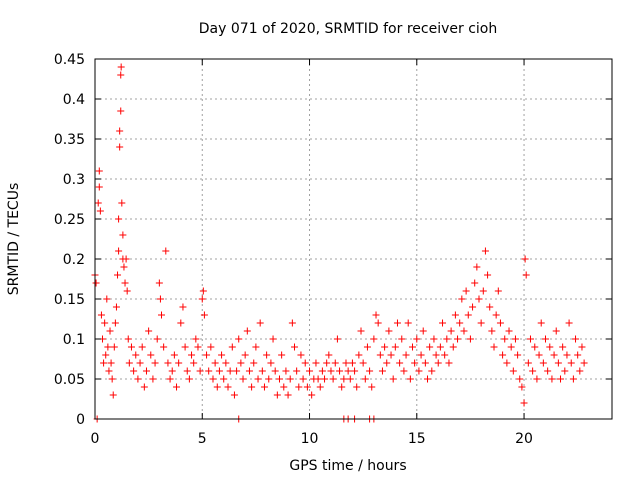  What do you see at coordinates (69, 300) in the screenshot?
I see `y-tick-label: 0.15` at bounding box center [69, 300].